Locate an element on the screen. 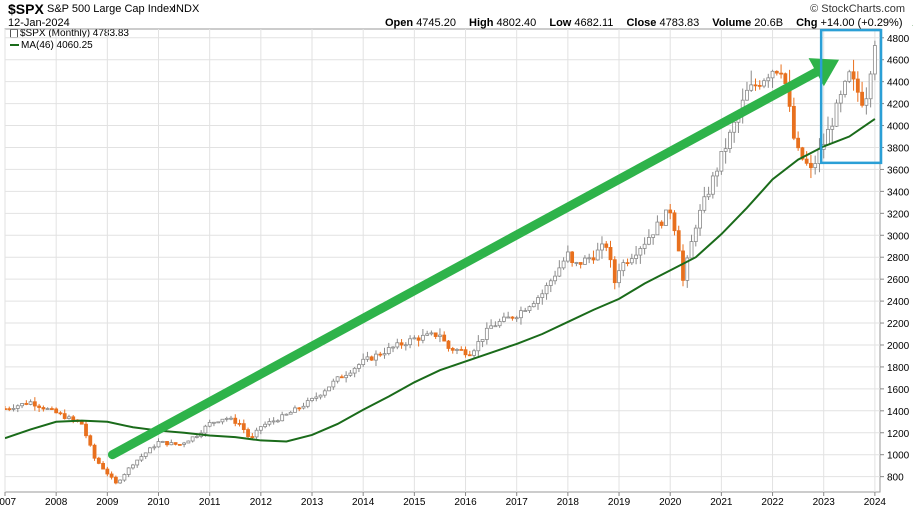  x-tick-label: 2011 is located at coordinates (210, 502).